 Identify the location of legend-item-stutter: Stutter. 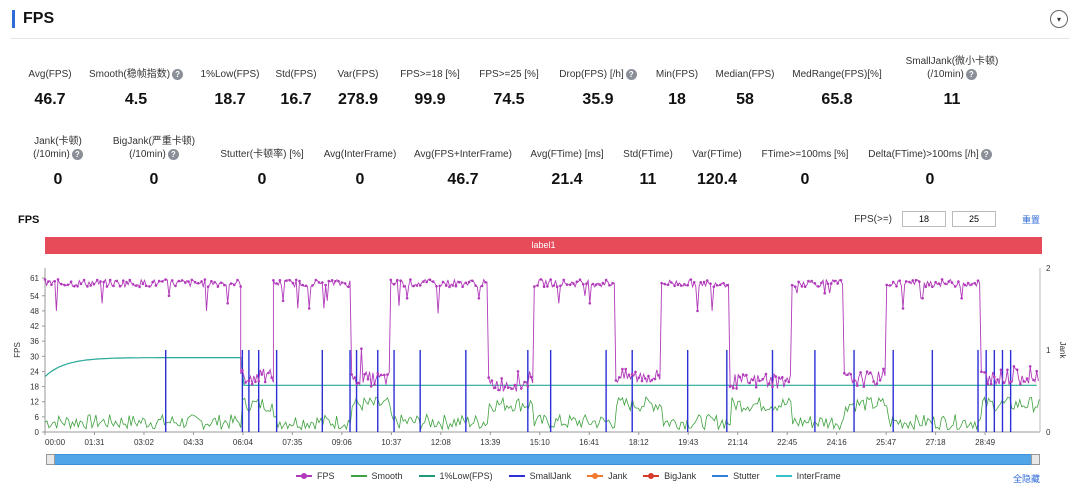
(736, 476).